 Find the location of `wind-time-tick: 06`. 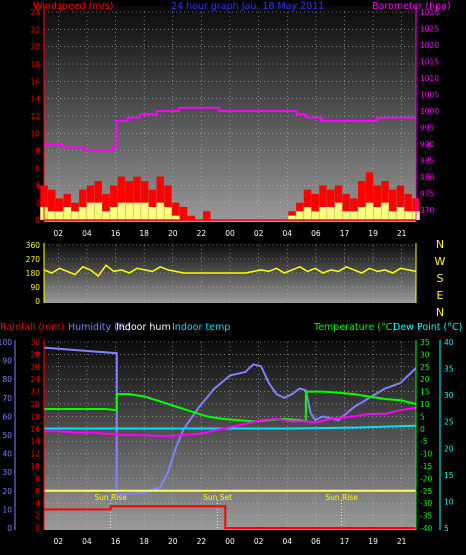

wind-time-tick: 06 is located at coordinates (316, 233).